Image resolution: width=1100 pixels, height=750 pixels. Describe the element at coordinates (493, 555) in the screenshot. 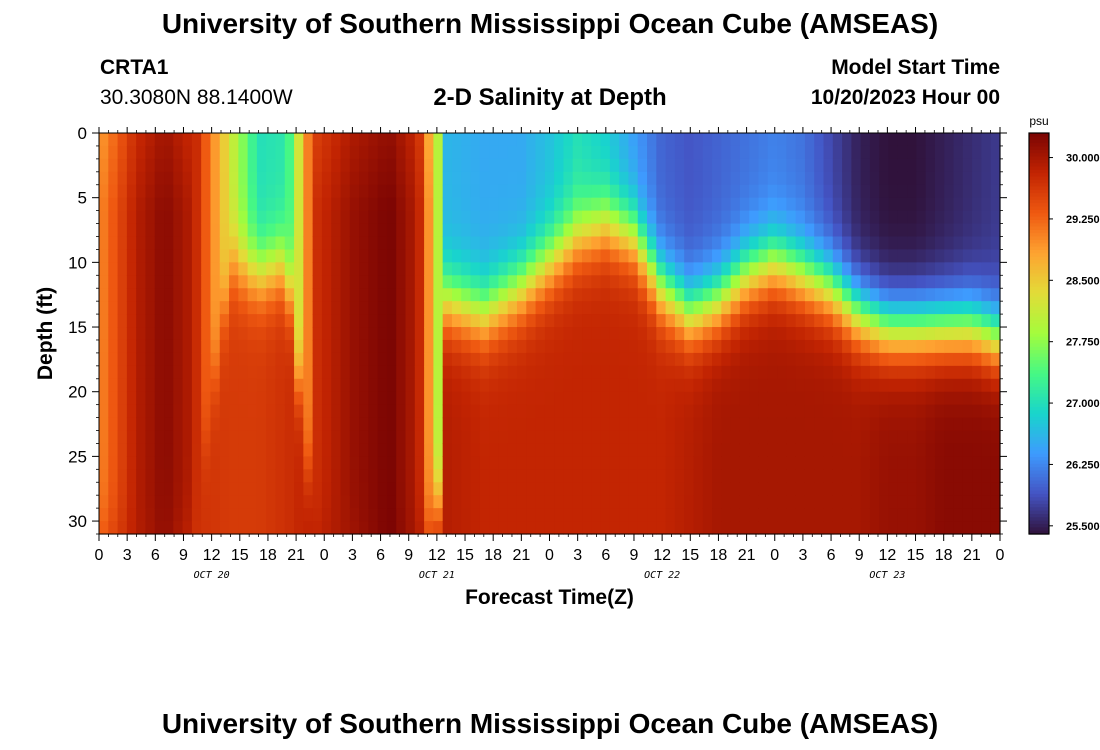

I see `x-tick-label: 18` at that location.